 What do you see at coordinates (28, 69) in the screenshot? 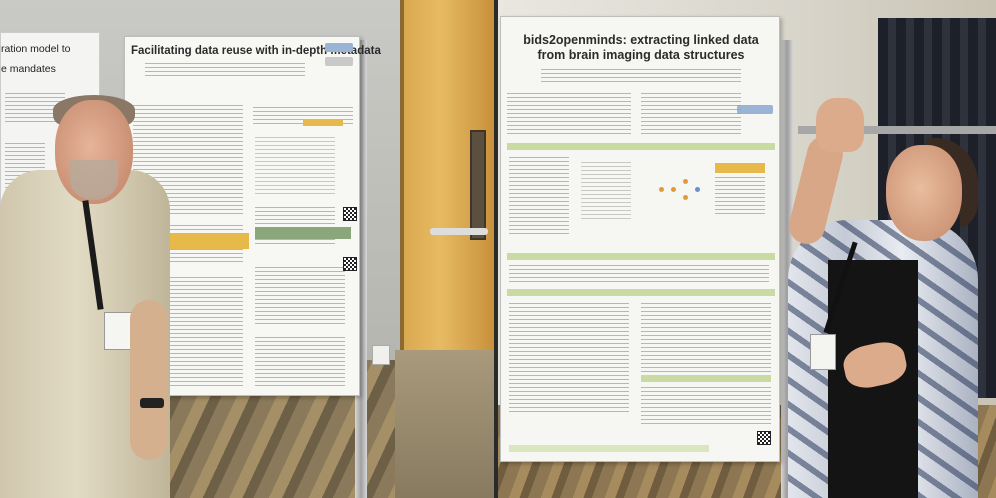
I see `adjacent-poster-subtitle: e mandates` at bounding box center [28, 69].